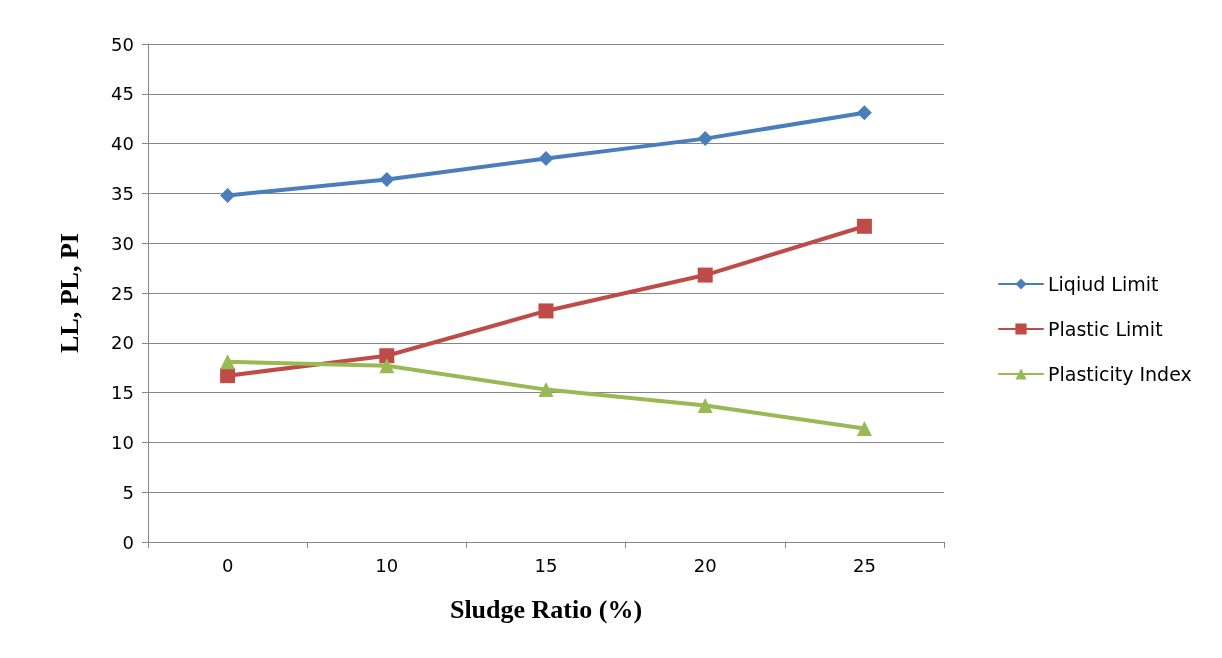 The image size is (1222, 658). Describe the element at coordinates (122, 393) in the screenshot. I see `y-tick-label: 15` at that location.